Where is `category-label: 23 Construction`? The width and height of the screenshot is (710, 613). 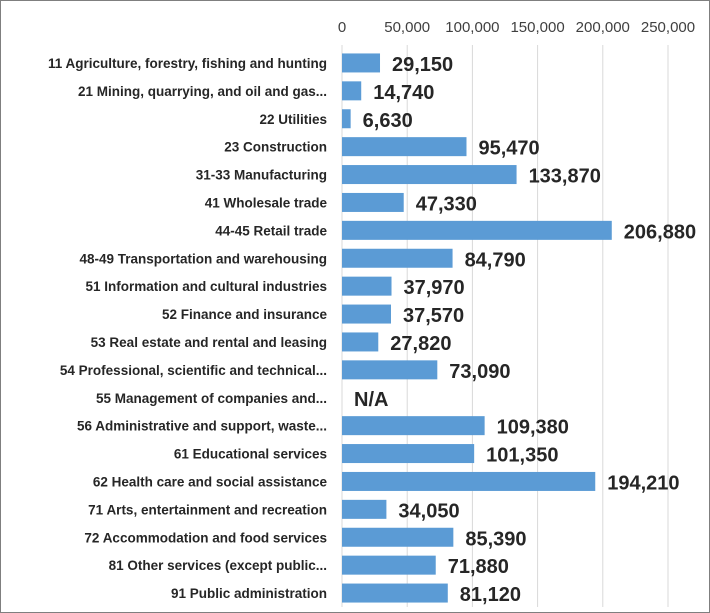
category-label: 23 Construction is located at coordinates (275, 147).